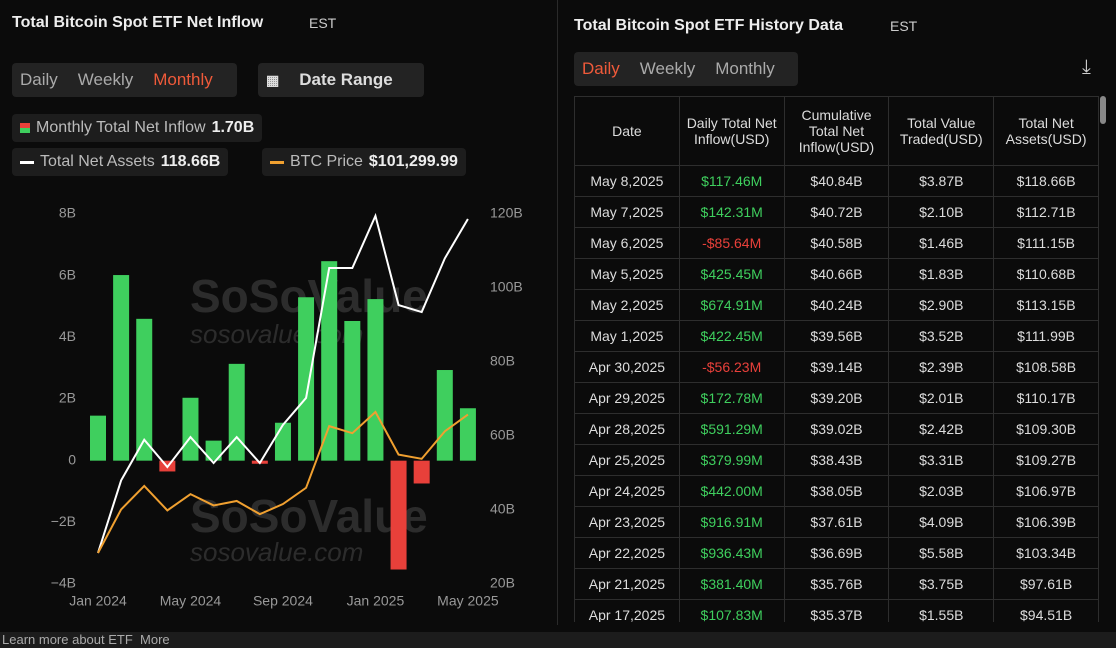 Image resolution: width=1116 pixels, height=648 pixels. What do you see at coordinates (468, 601) in the screenshot?
I see `x-tick-label: May 2025` at bounding box center [468, 601].